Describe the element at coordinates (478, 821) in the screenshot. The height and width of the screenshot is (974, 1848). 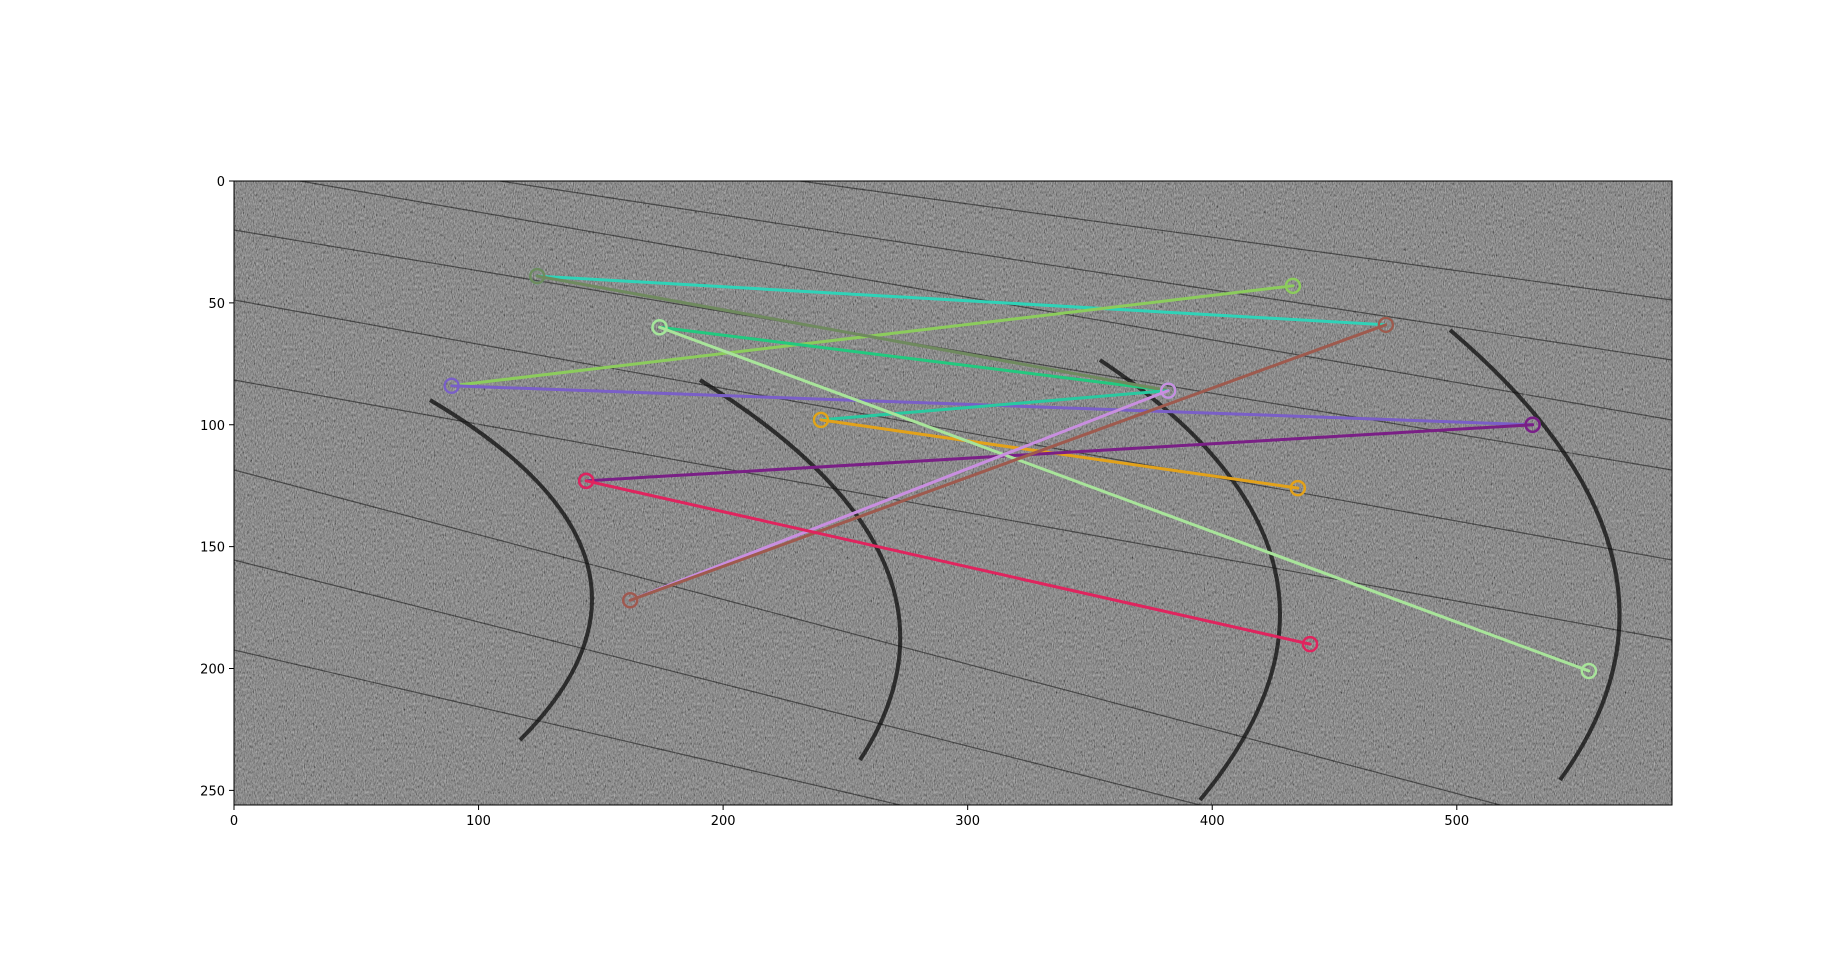
I see `x-tick-label: 100` at that location.